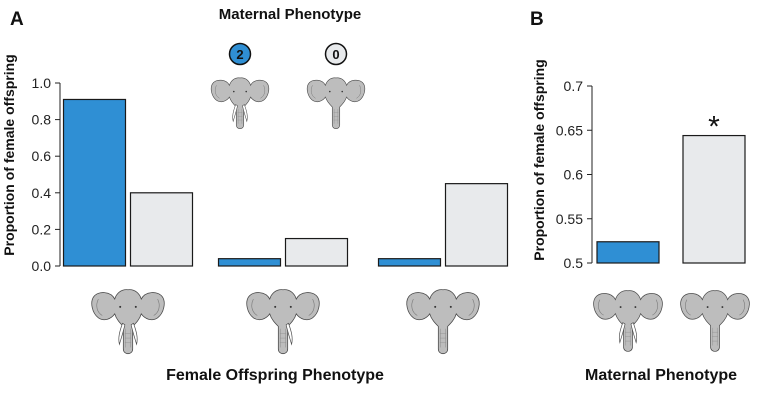 The height and width of the screenshot is (410, 768). I want to click on legend-badge-gray, so click(336, 54).